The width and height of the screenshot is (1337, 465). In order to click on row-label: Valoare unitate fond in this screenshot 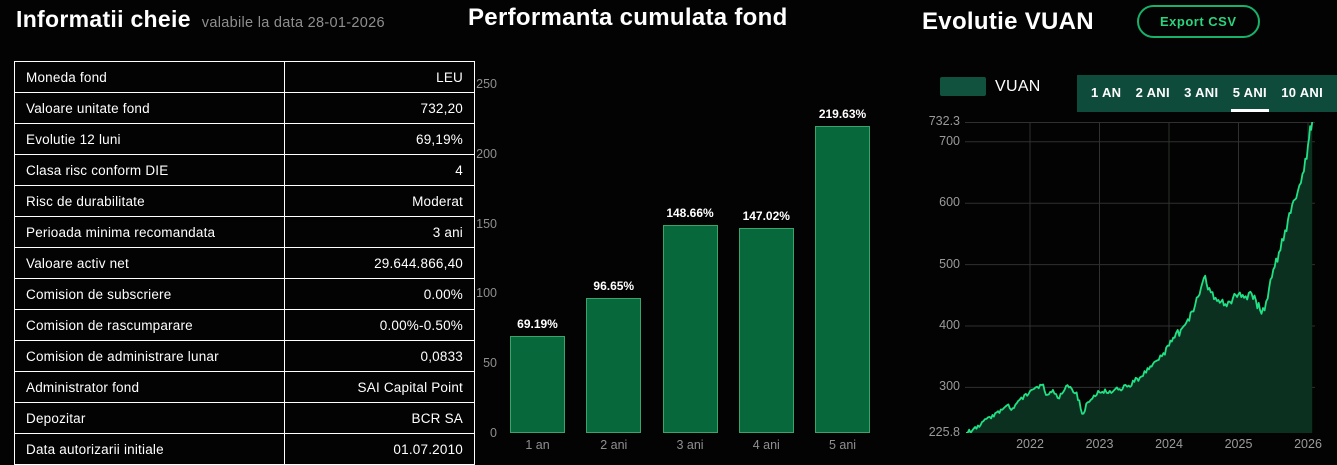, I will do `click(149, 108)`.